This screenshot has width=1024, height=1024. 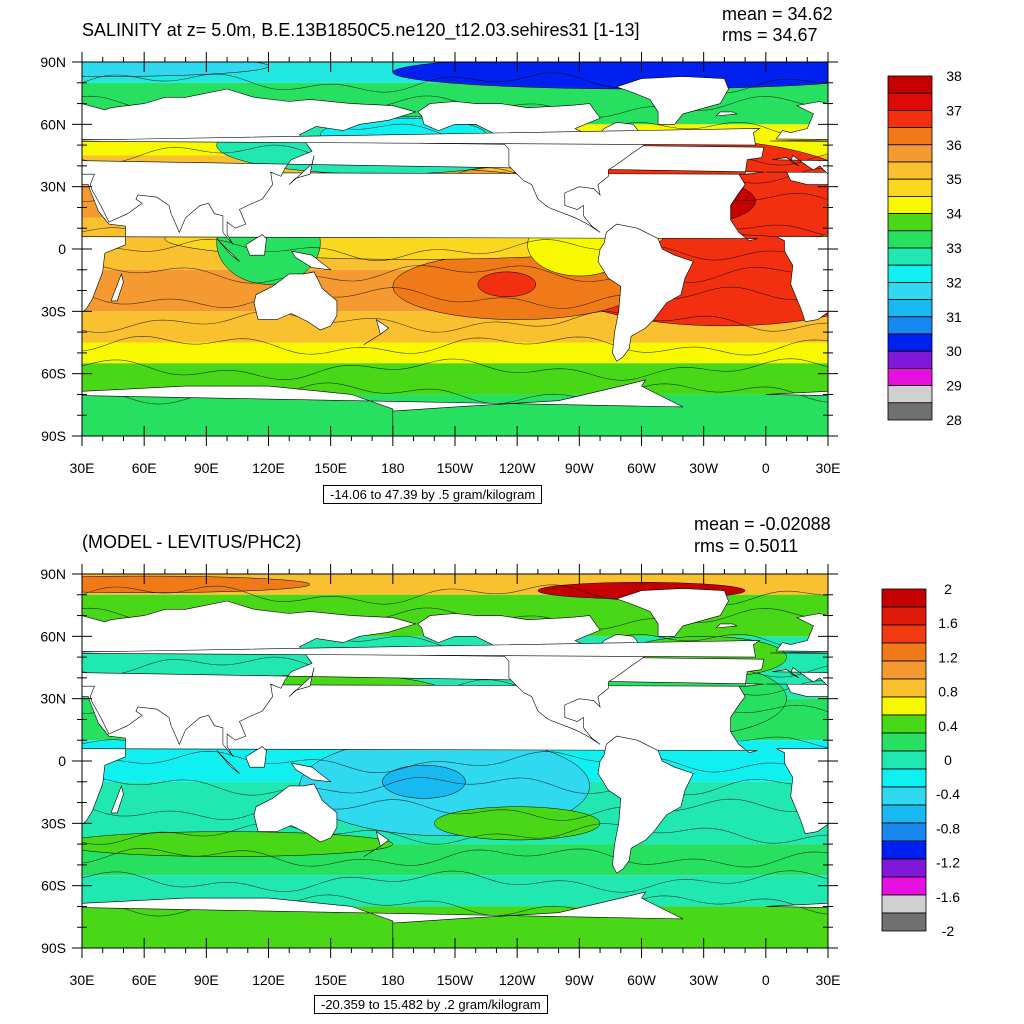 I want to click on colorbar-label: 34, so click(x=954, y=214).